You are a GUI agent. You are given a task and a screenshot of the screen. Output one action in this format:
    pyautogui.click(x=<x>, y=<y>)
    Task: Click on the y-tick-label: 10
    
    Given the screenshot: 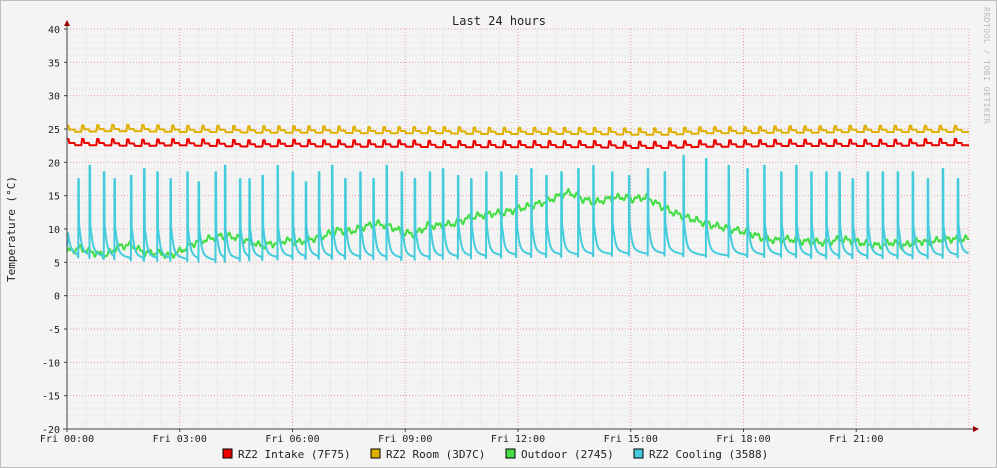 What is the action you would take?
    pyautogui.click(x=54, y=230)
    